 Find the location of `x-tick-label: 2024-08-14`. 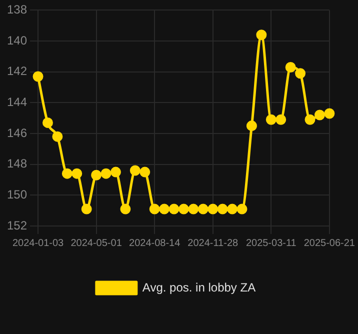

x-tick-label: 2024-08-14 is located at coordinates (155, 243).